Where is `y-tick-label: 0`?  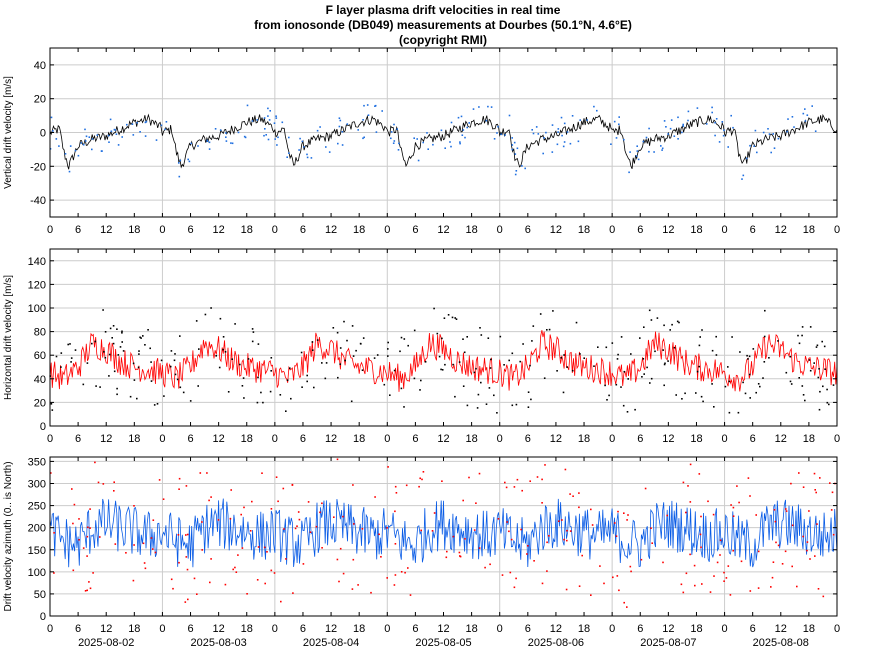 y-tick-label: 0 is located at coordinates (43, 427).